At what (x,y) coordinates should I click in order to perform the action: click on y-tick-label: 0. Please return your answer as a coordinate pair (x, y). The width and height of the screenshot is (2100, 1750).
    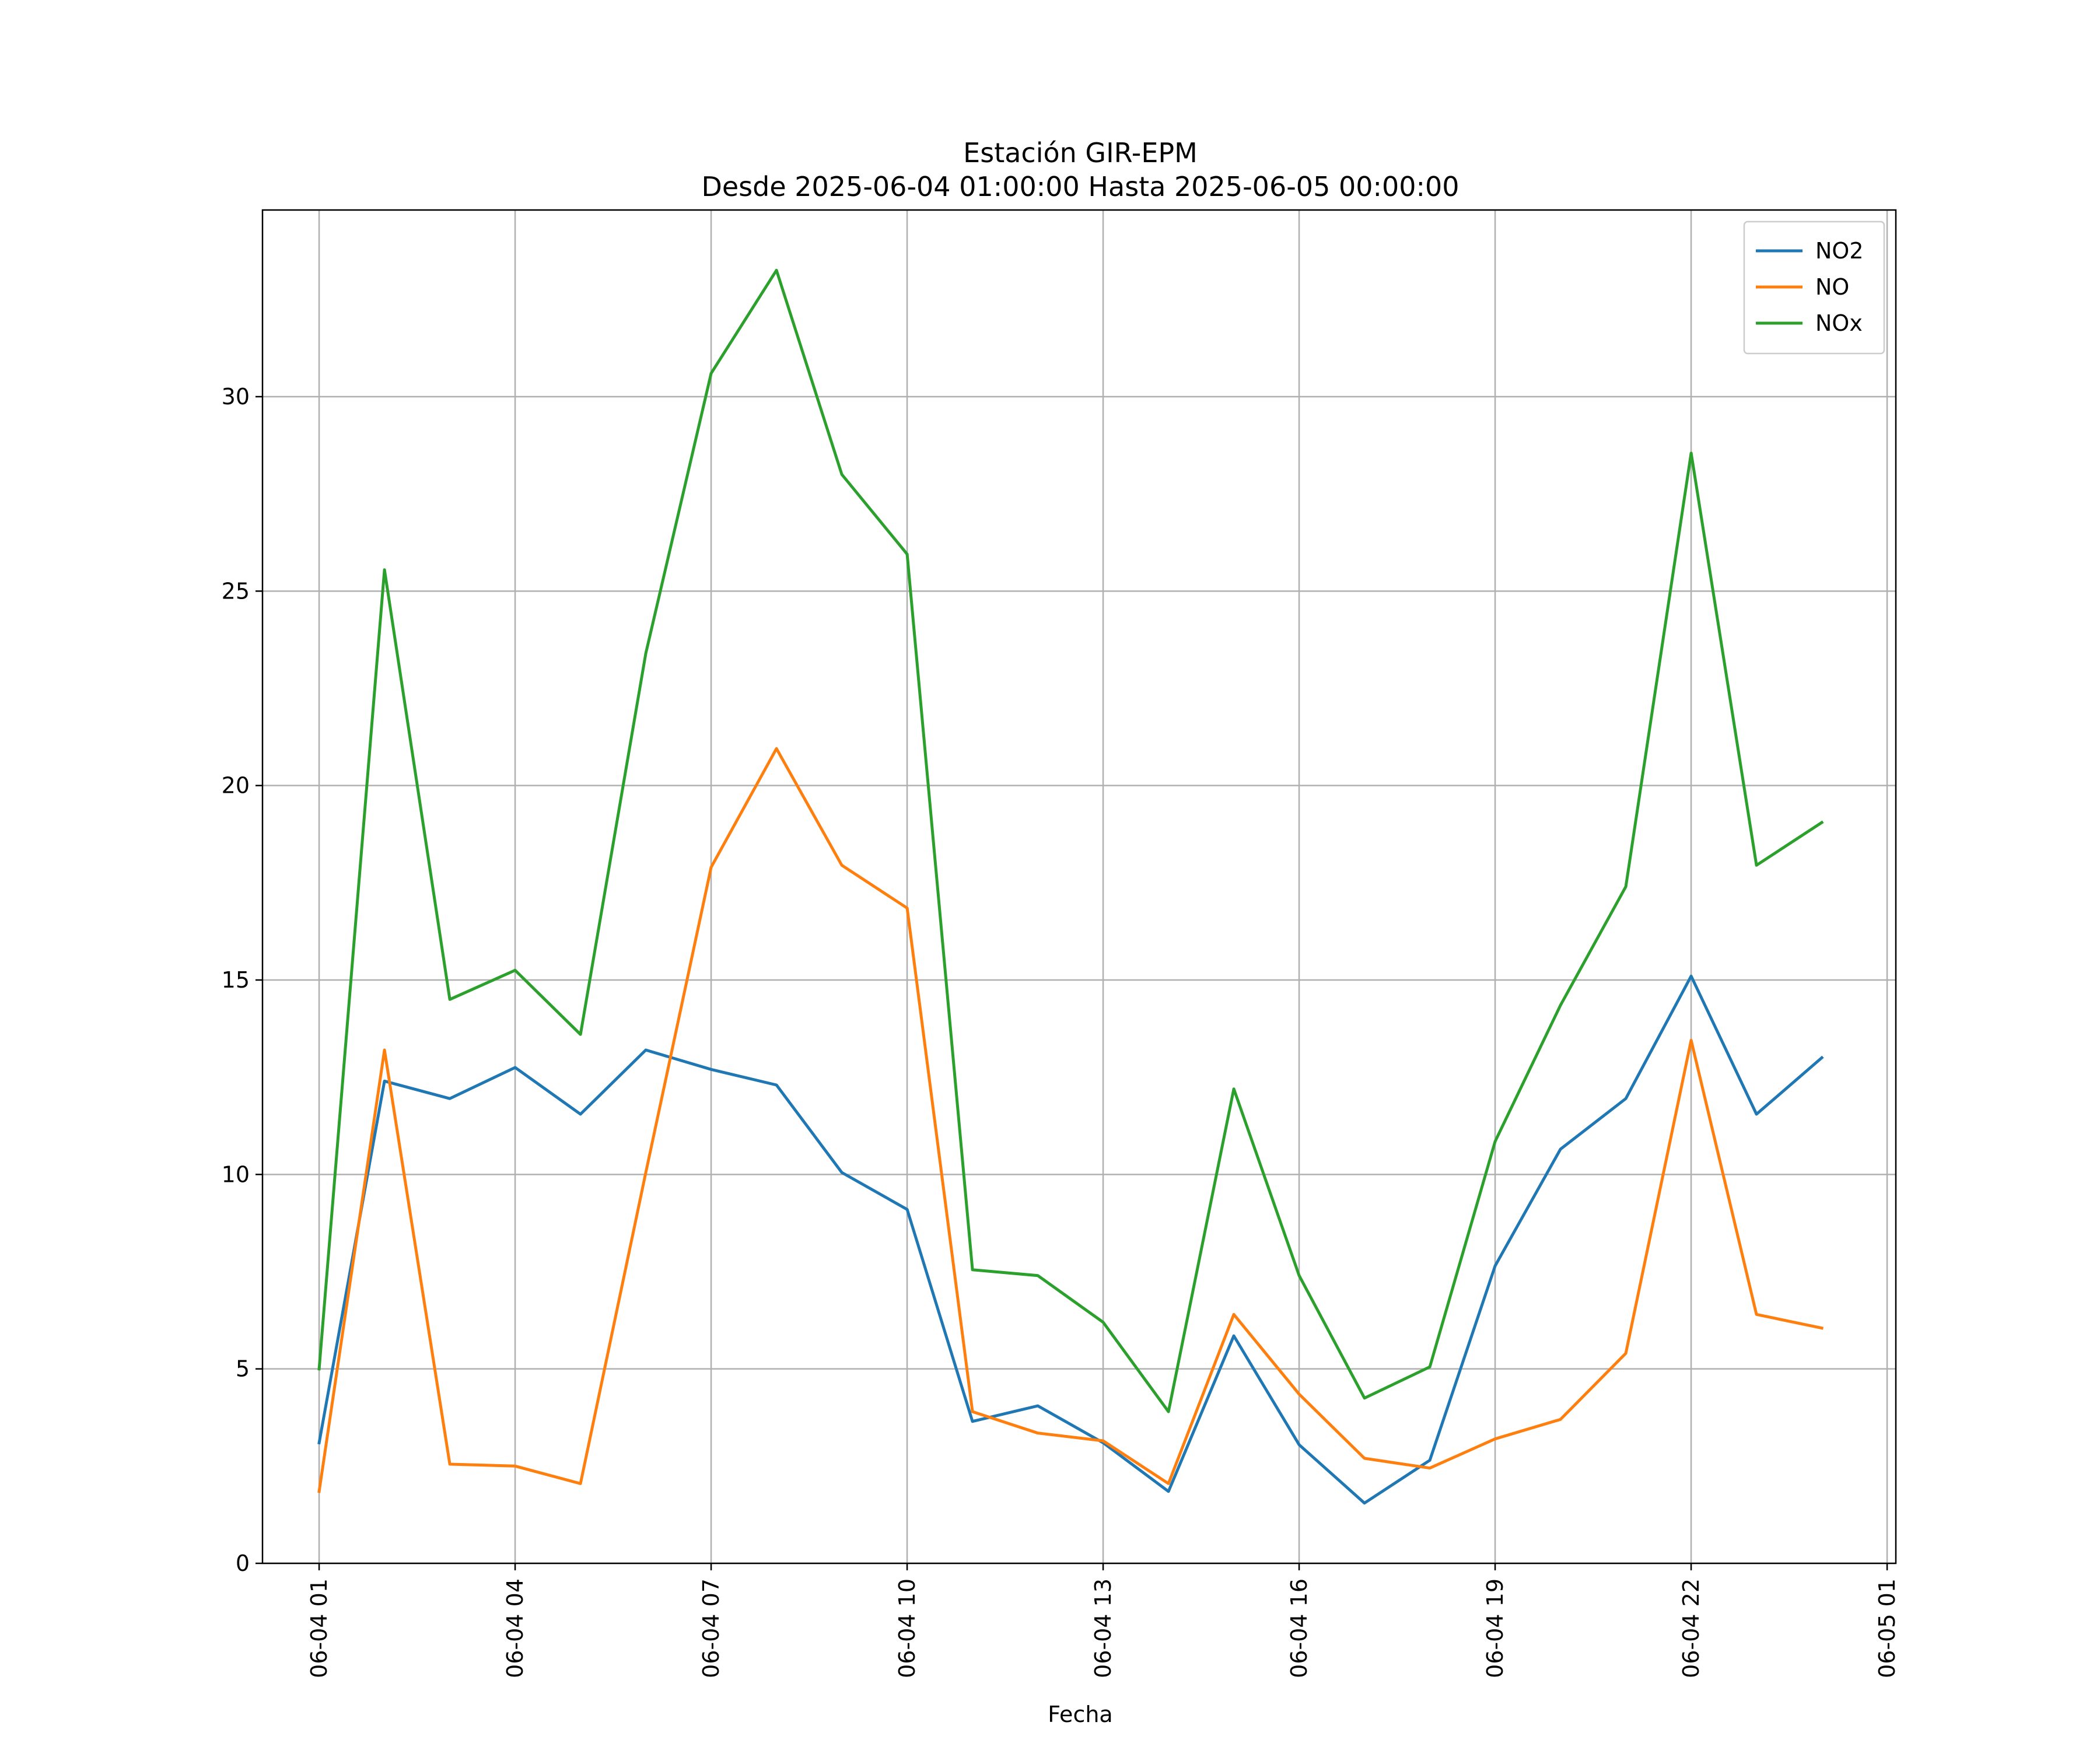
    Looking at the image, I should click on (243, 1563).